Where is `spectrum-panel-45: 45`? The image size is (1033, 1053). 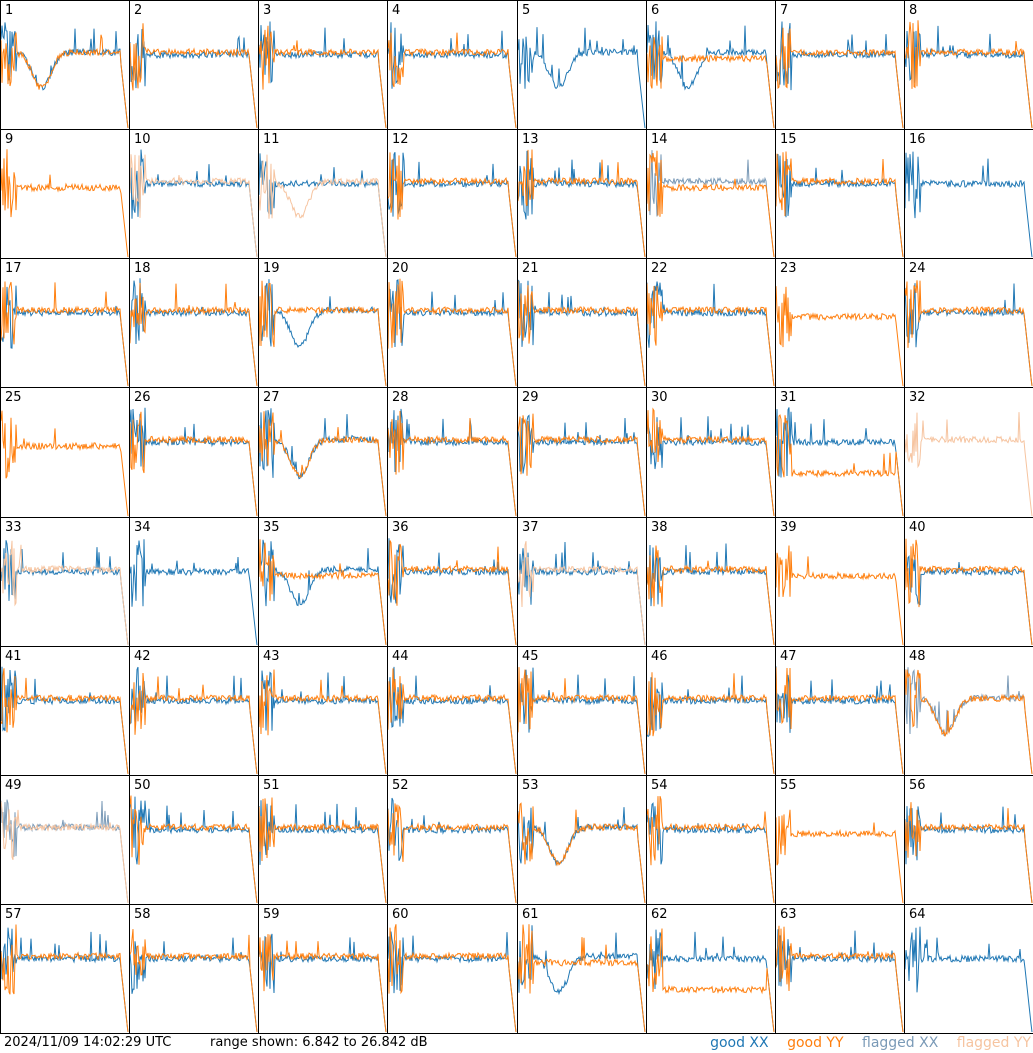 spectrum-panel-45: 45 is located at coordinates (582, 711).